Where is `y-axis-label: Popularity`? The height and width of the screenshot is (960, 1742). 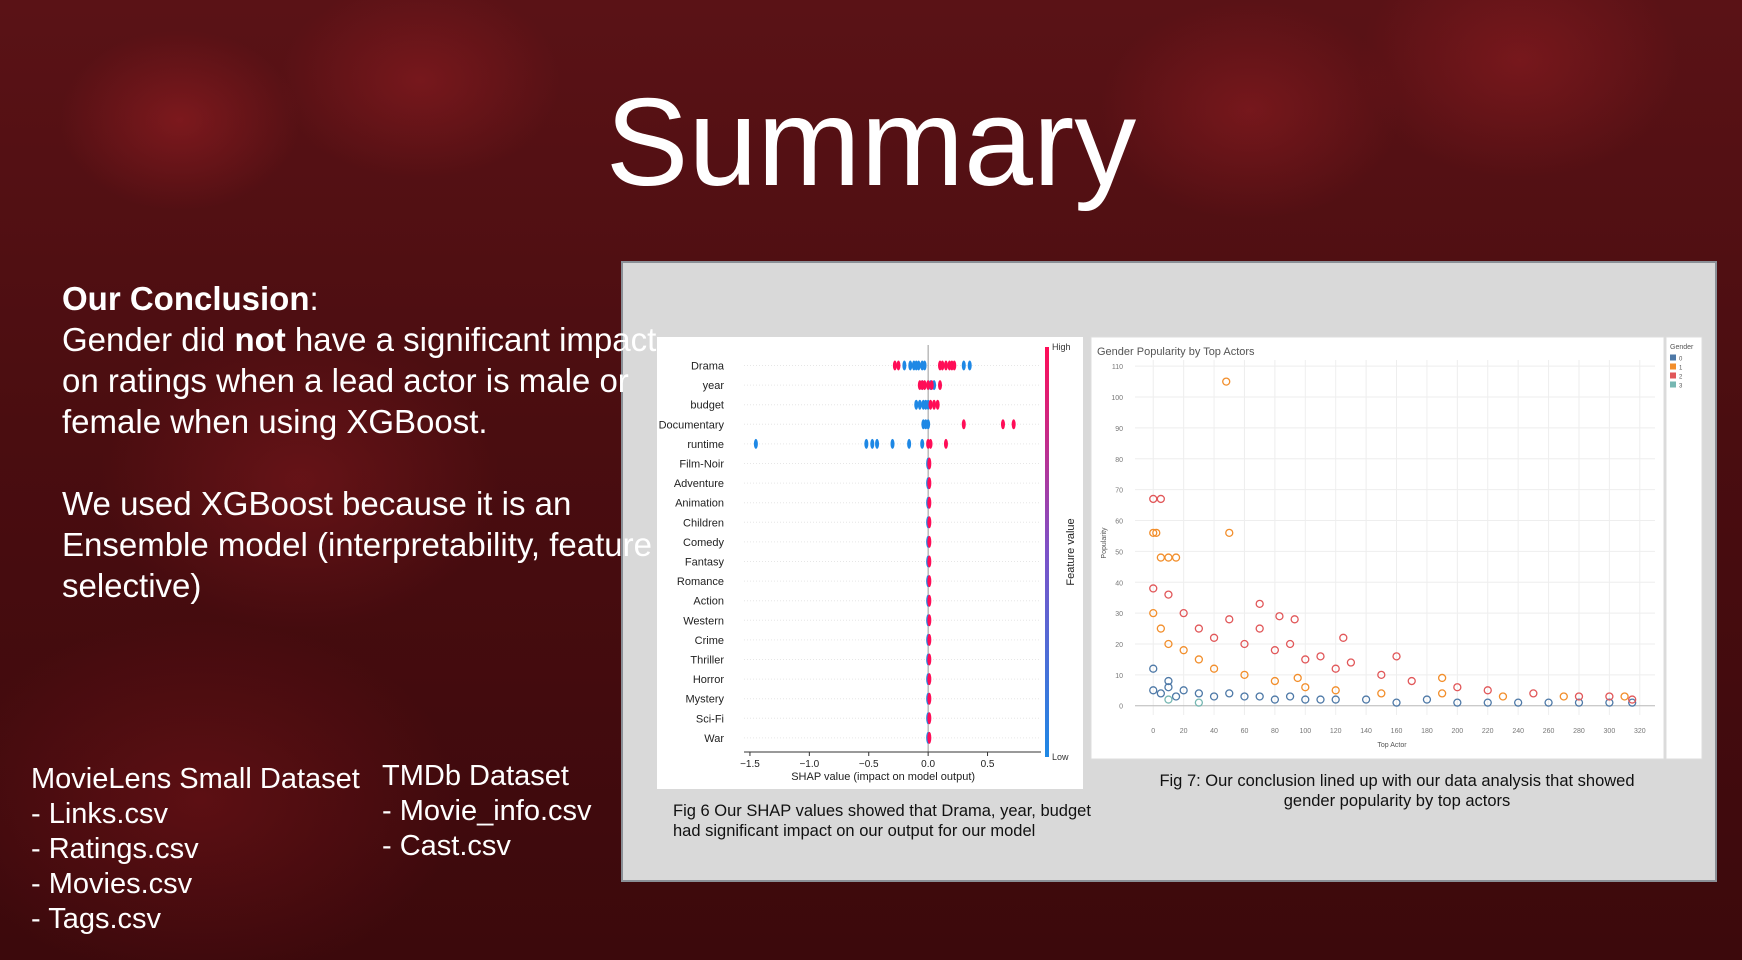
y-axis-label: Popularity is located at coordinates (1104, 543).